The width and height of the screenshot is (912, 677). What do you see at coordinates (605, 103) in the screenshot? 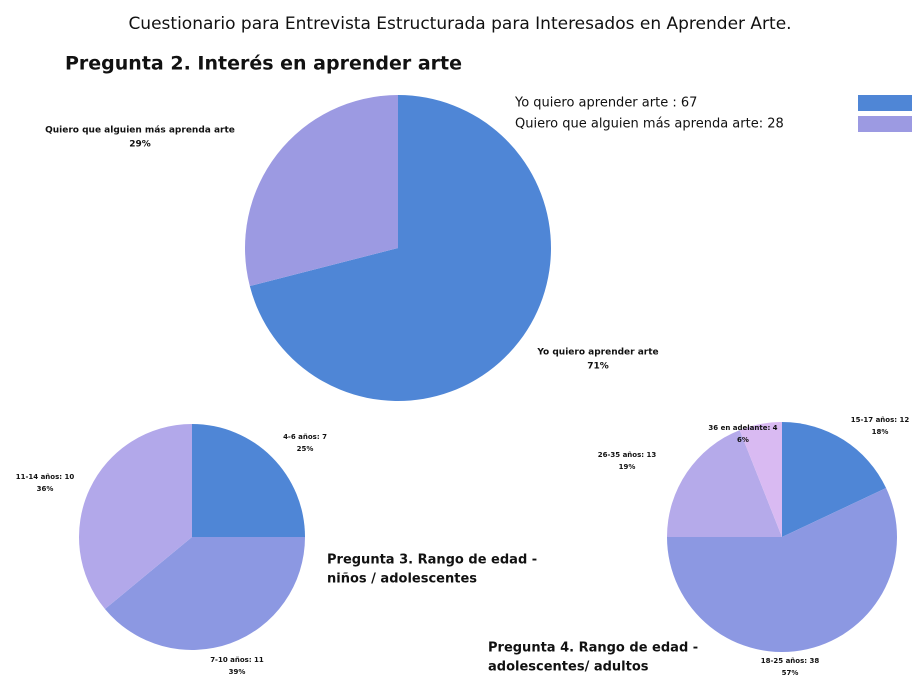
I see `legend-label: Yo quiero aprender arte : 67` at bounding box center [605, 103].